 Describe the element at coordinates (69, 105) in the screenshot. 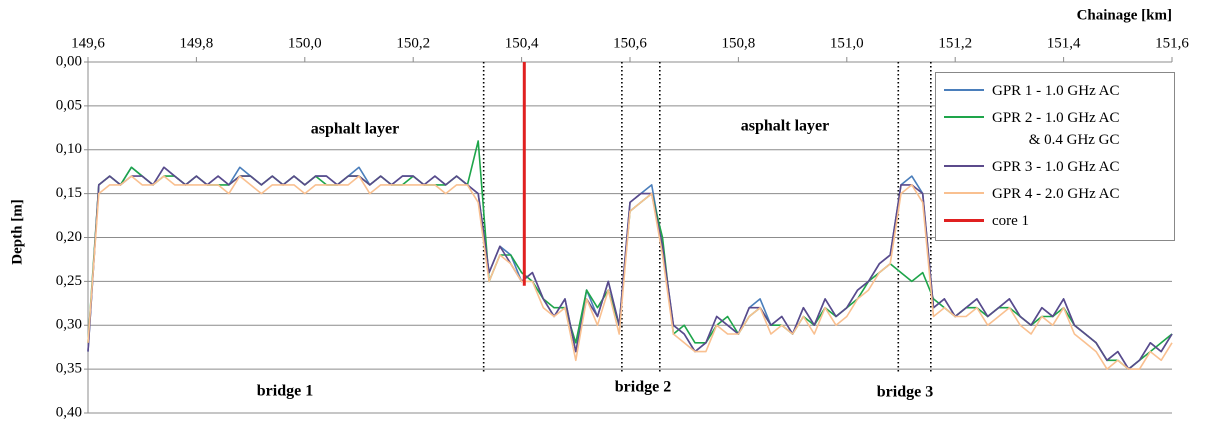

I see `y-tick-label: 0,05` at that location.